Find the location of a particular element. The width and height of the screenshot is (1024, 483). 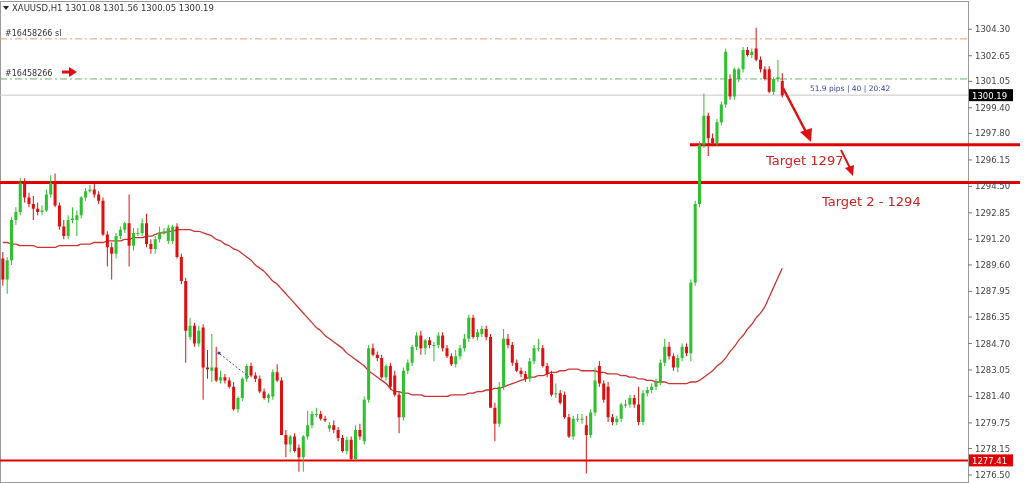

y-tick-label: 1302.65 is located at coordinates (993, 55).